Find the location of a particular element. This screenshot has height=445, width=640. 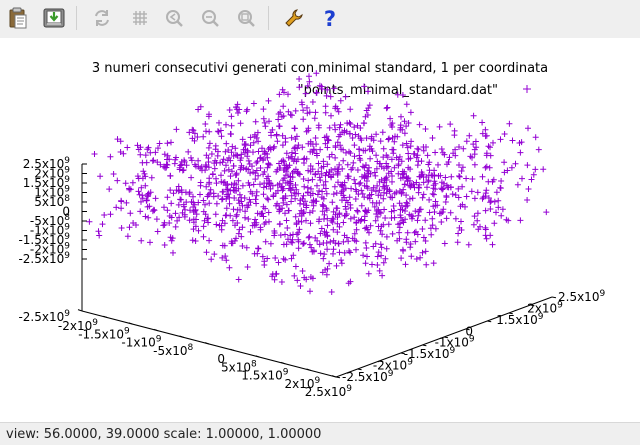

zoom-next-button is located at coordinates (210, 18).